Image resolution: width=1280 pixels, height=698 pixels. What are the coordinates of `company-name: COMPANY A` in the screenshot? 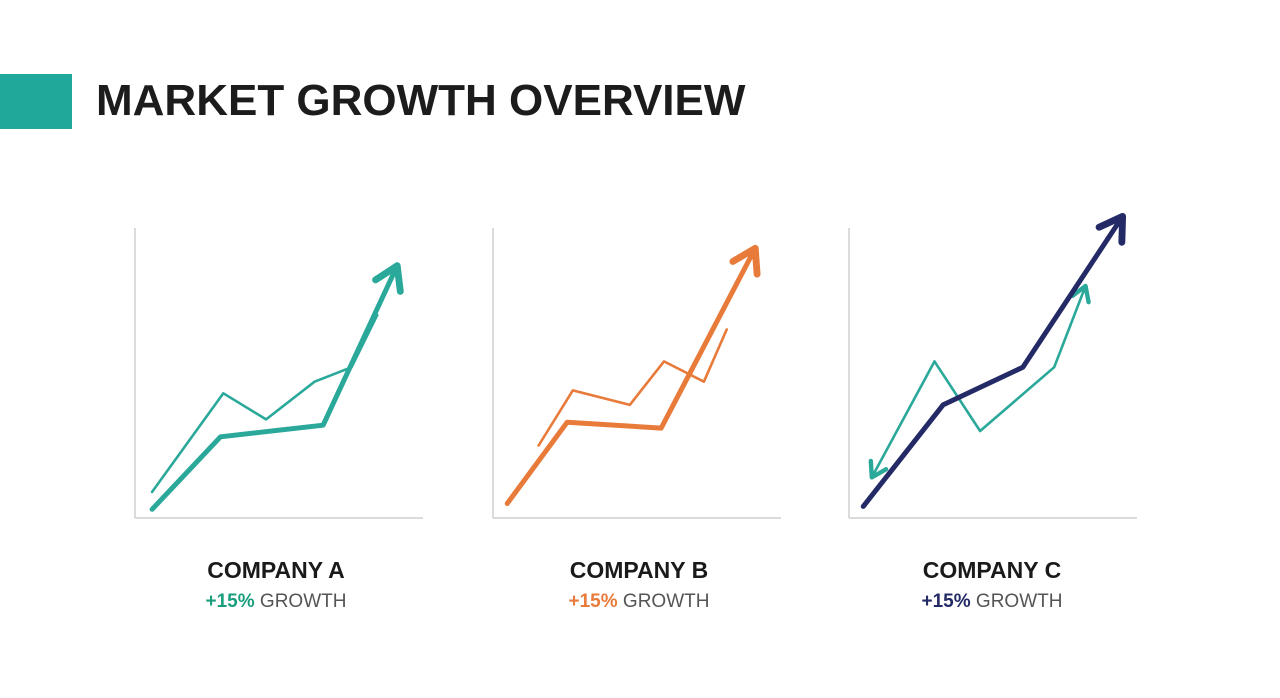 It's located at (276, 570).